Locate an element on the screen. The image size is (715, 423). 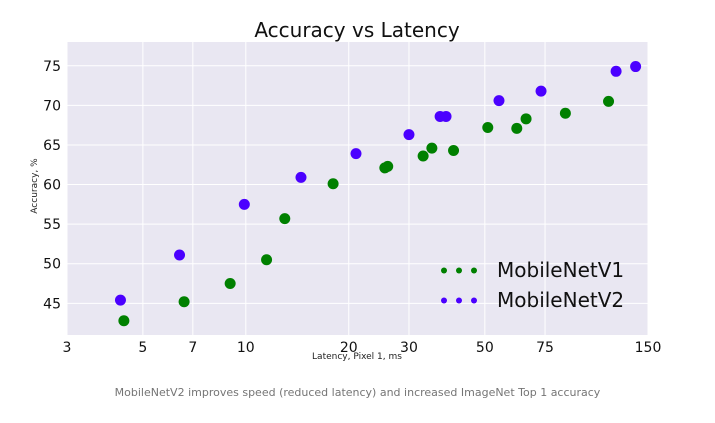
y-tick-label: 55 is located at coordinates (52, 225).